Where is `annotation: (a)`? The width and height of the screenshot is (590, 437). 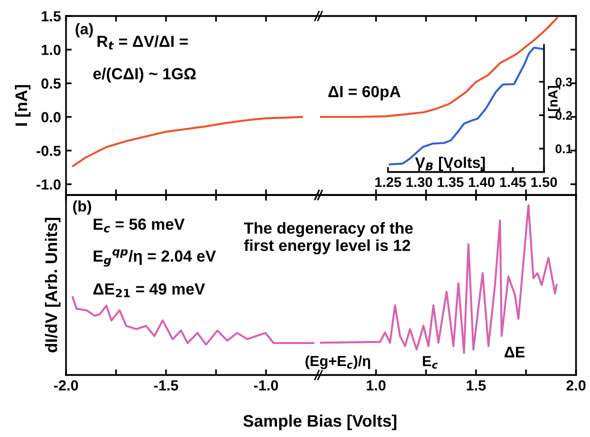
annotation: (a) is located at coordinates (84, 30).